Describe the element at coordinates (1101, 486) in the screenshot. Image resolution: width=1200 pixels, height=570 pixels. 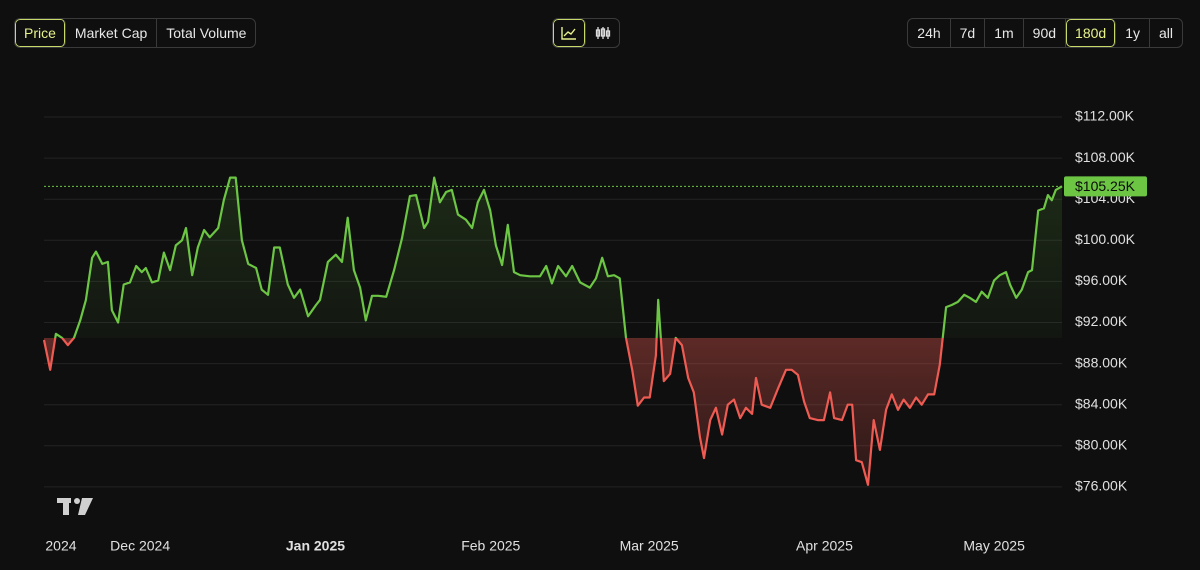
I see `y-tick-label: $76.00K` at that location.